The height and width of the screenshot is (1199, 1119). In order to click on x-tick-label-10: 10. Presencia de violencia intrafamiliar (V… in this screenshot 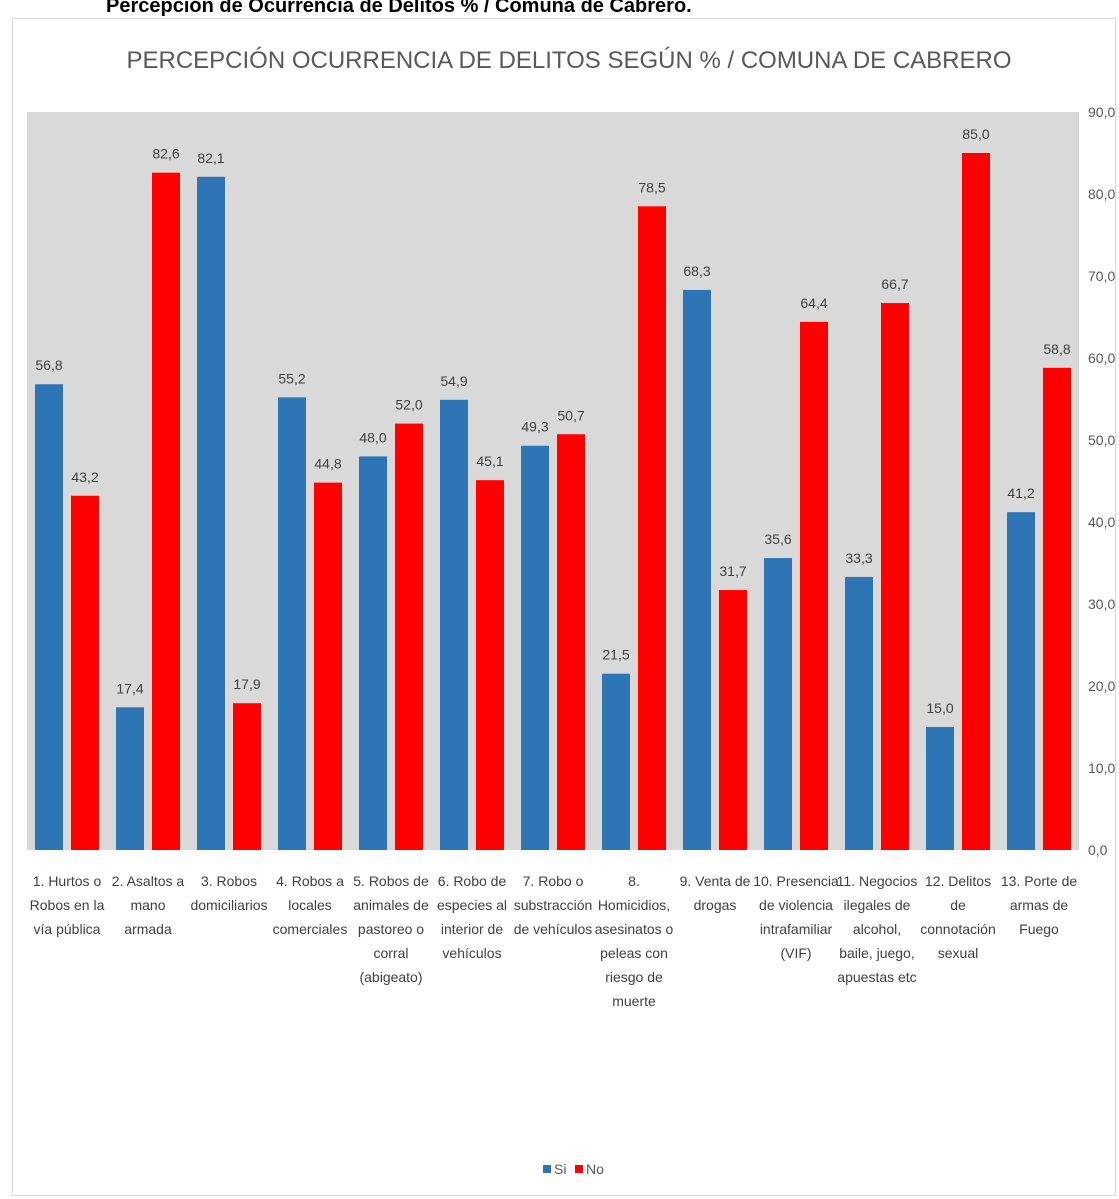, I will do `click(796, 917)`.